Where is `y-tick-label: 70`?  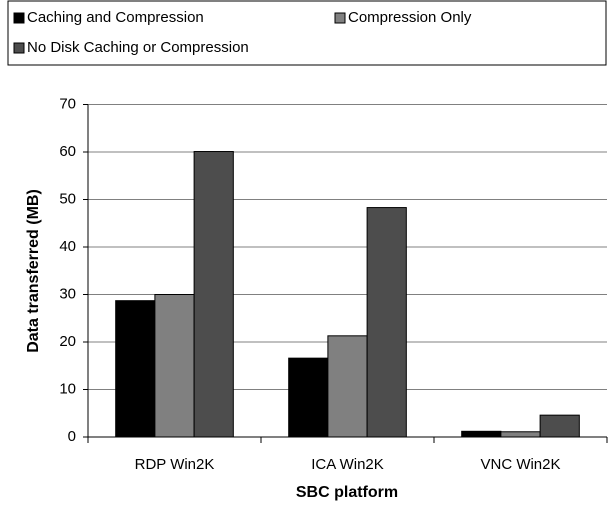
y-tick-label: 70 is located at coordinates (67, 103).